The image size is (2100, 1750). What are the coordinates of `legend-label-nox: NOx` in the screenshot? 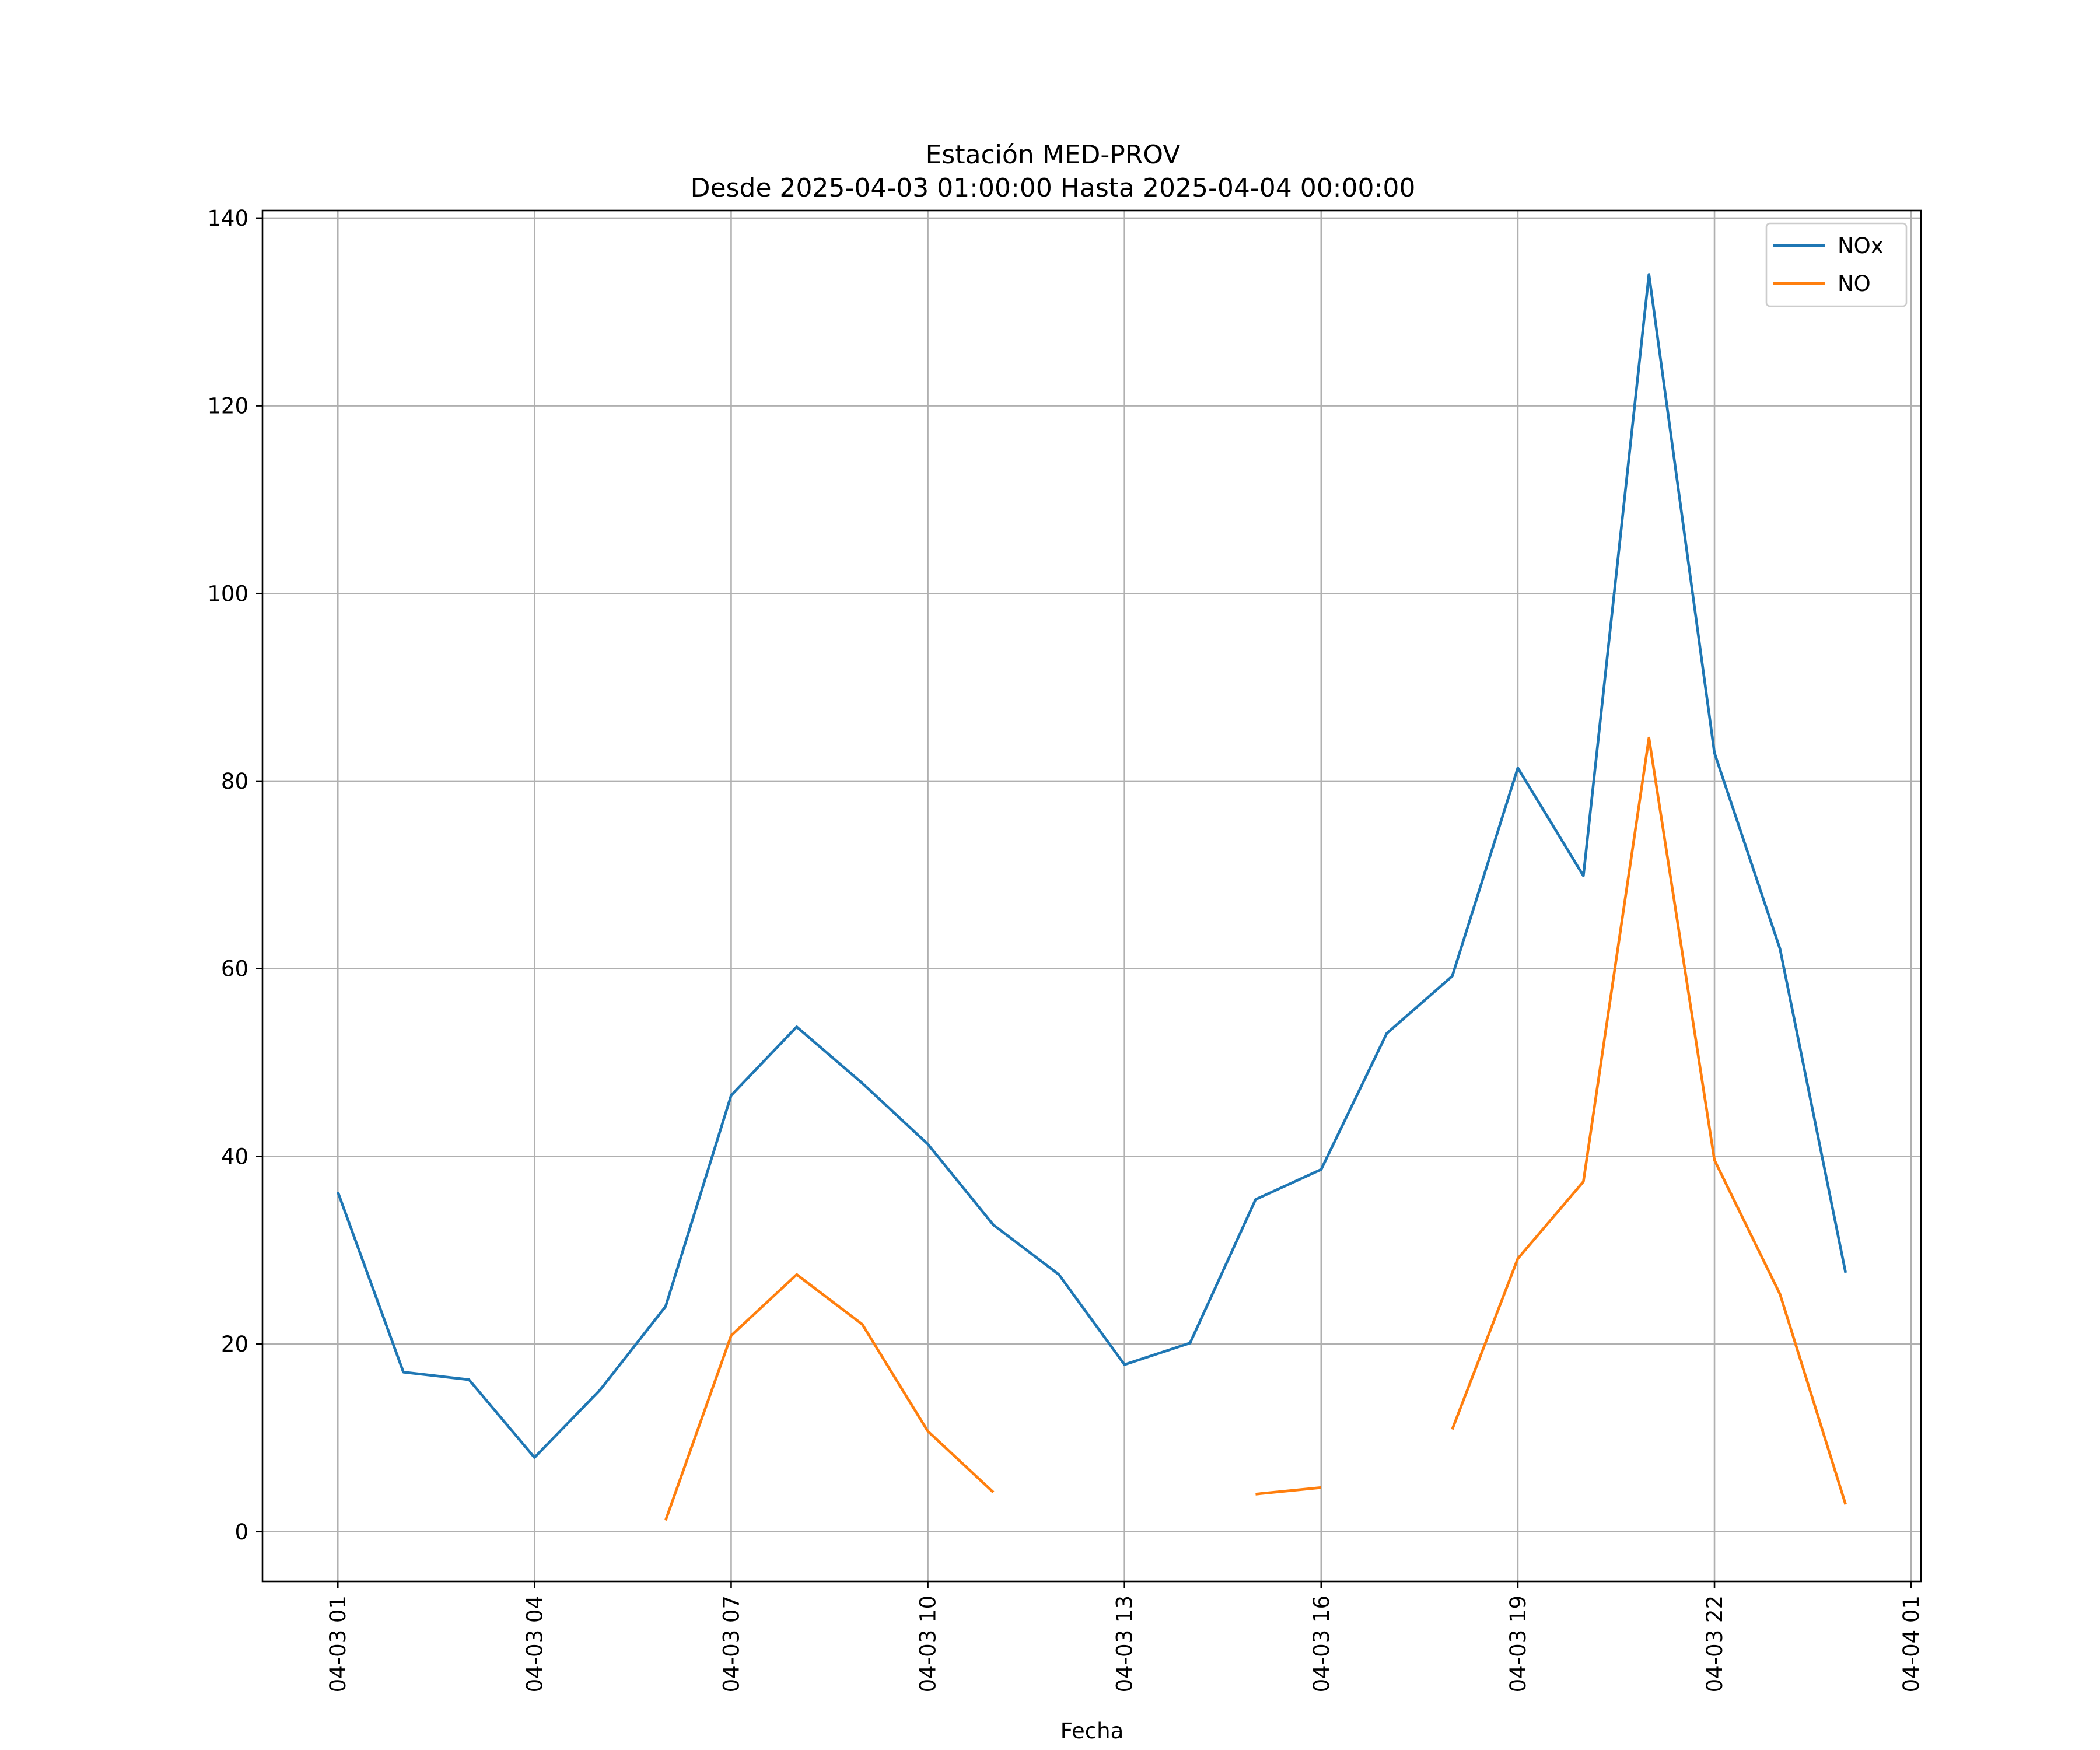 It's located at (1861, 245).